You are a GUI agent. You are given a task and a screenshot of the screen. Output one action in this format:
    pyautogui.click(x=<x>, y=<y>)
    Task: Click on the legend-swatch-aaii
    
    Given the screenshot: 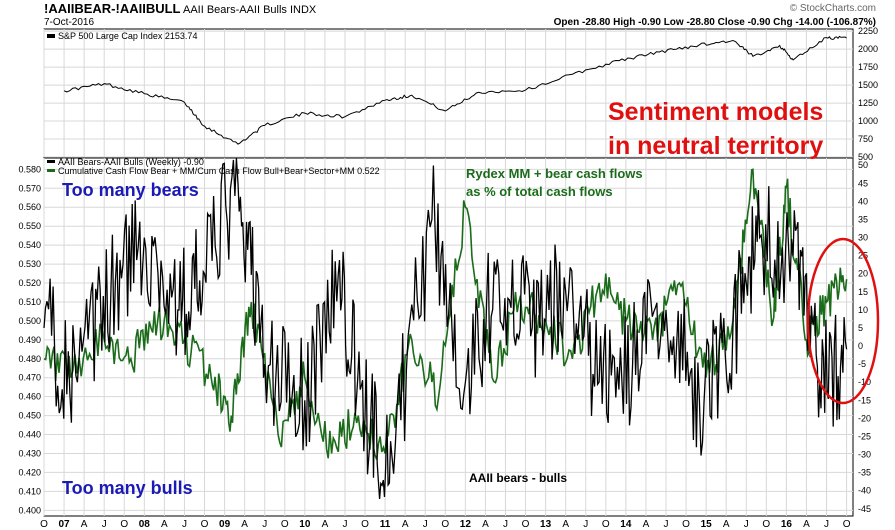 What is the action you would take?
    pyautogui.click(x=51, y=161)
    